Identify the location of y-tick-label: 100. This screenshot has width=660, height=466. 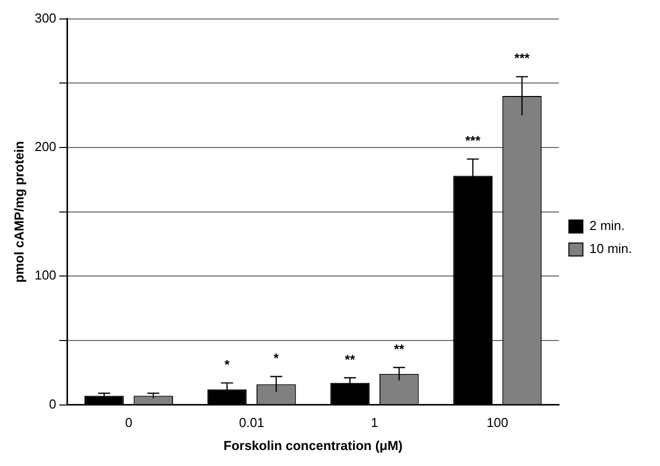
(45, 275).